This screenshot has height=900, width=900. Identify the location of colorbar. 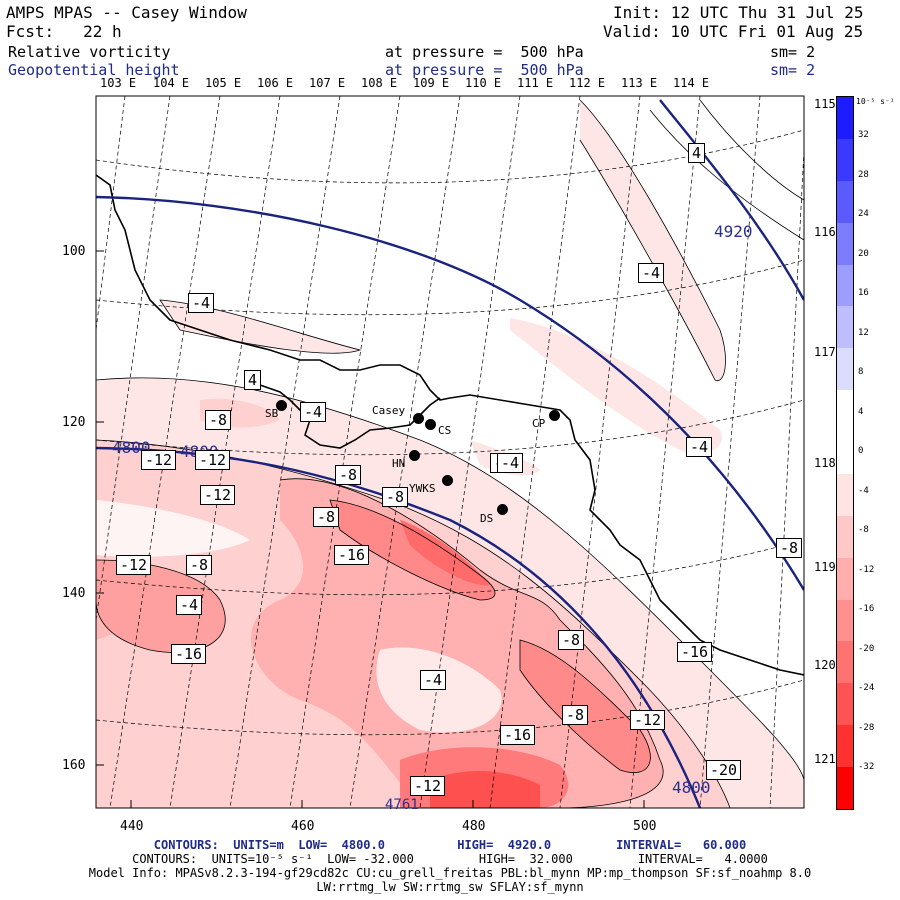
(845, 453).